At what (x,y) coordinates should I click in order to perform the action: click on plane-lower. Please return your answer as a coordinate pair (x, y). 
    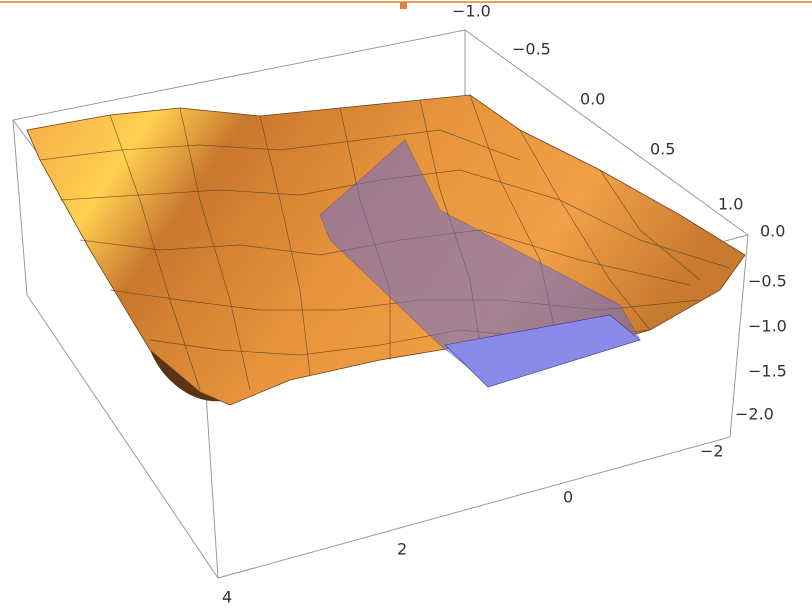
    Looking at the image, I should click on (542, 351).